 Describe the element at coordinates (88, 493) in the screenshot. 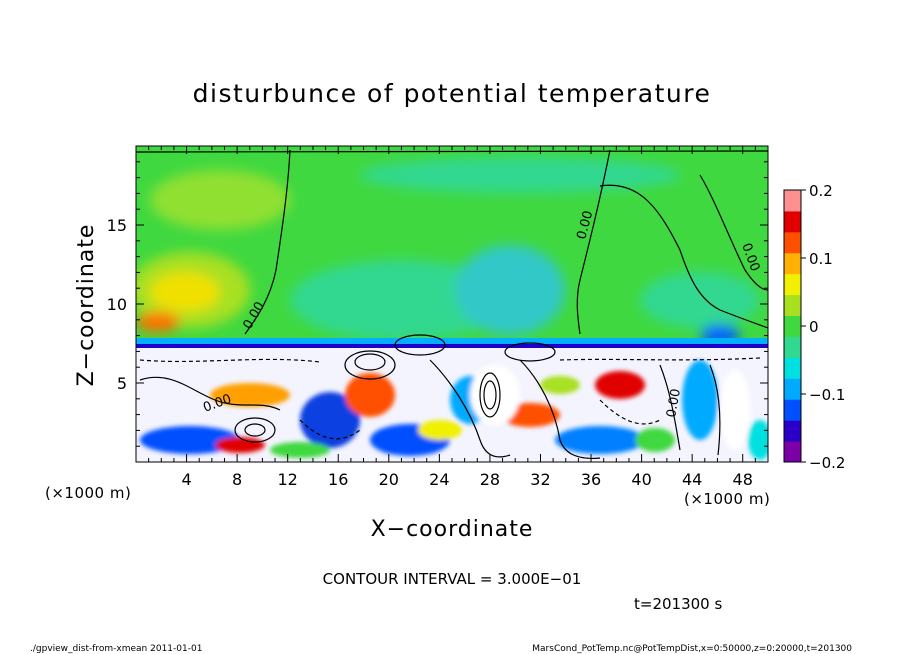

I see `x-unit-label-left: (×1000 m)` at that location.